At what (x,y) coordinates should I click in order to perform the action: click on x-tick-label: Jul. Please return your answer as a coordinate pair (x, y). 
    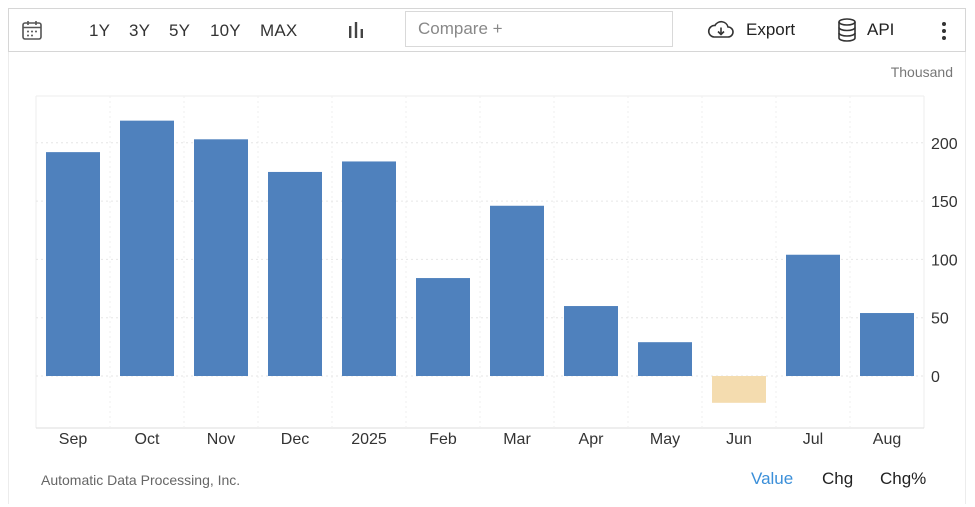
    Looking at the image, I should click on (813, 439).